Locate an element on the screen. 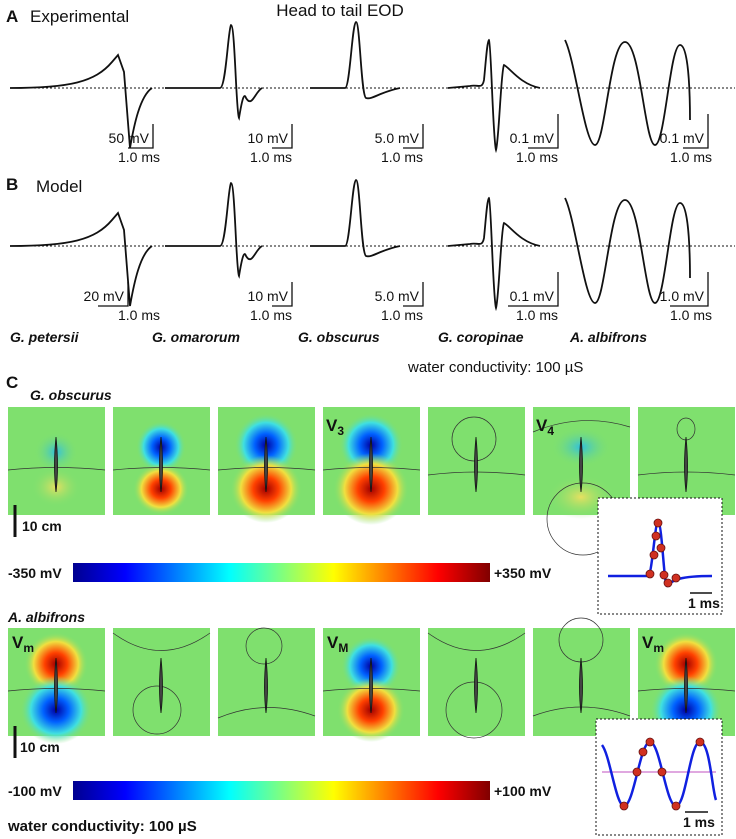 This screenshot has width=736, height=839. scale-voltage: 1.0 mV is located at coordinates (682, 296).